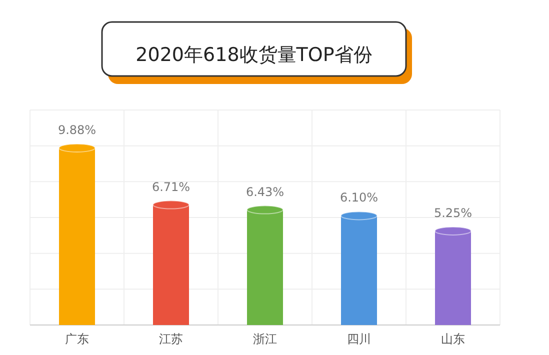 The width and height of the screenshot is (549, 355). What do you see at coordinates (254, 55) in the screenshot?
I see `title: 2020年618收货量TOP省份` at bounding box center [254, 55].